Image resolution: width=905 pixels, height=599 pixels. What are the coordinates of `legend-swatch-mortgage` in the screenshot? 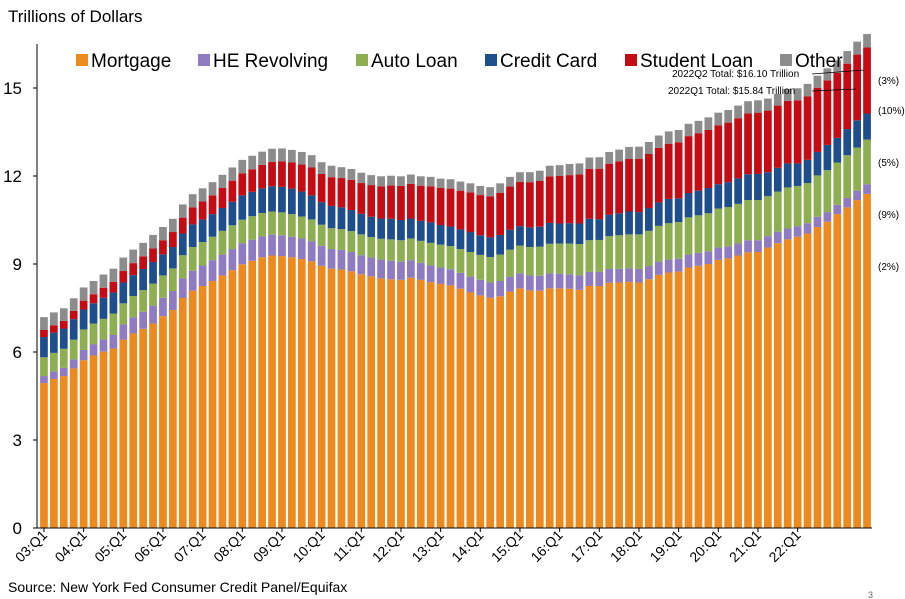 It's located at (82, 60).